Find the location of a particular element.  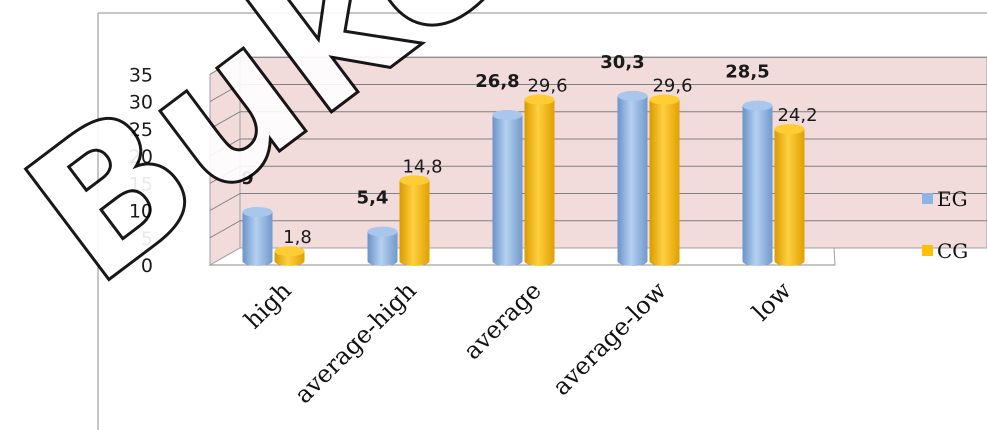

data-label: 28,5 is located at coordinates (747, 72).